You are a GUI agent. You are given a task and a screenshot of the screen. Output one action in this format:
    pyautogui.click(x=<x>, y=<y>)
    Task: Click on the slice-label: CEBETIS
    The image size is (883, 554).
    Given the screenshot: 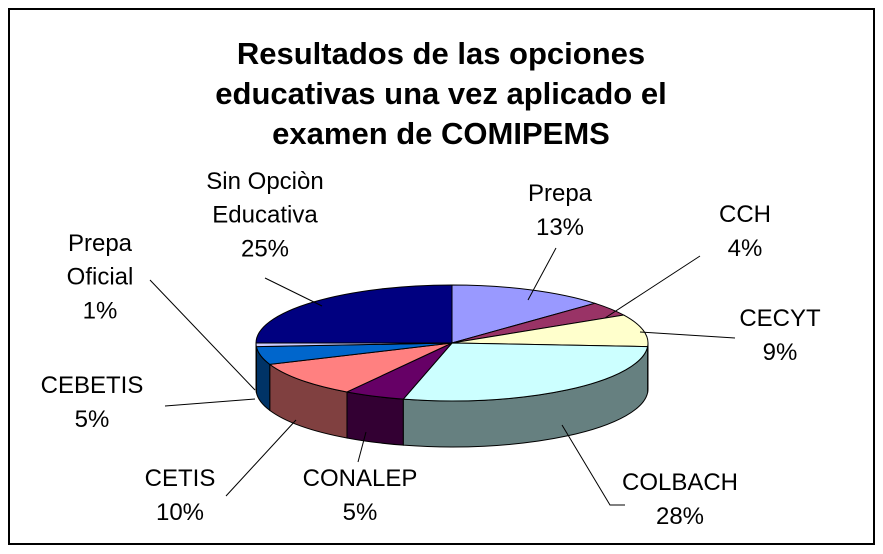 What is the action you would take?
    pyautogui.click(x=92, y=385)
    